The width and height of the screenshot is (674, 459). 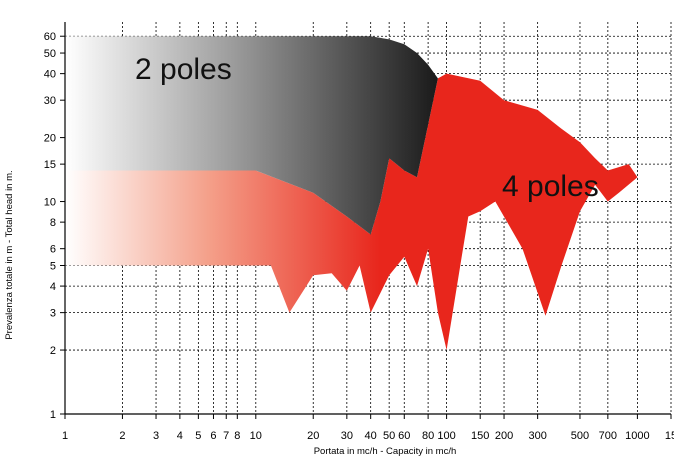 I want to click on x-tick-label: 20, so click(x=313, y=436).